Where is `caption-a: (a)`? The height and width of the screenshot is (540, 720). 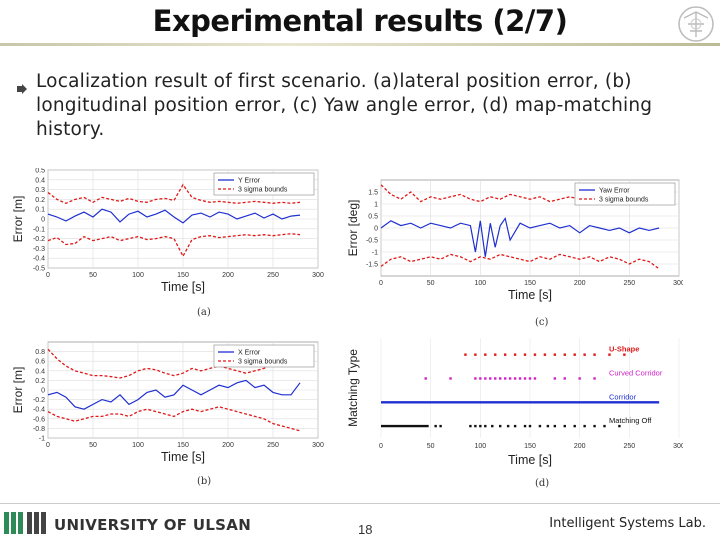
caption-a: (a) is located at coordinates (204, 312).